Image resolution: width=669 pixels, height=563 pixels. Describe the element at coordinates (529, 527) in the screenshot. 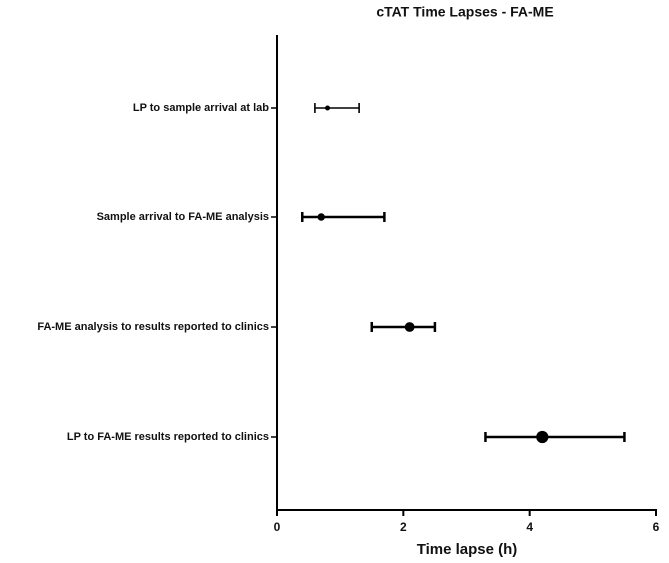

I see `x-tick-label: 4` at that location.